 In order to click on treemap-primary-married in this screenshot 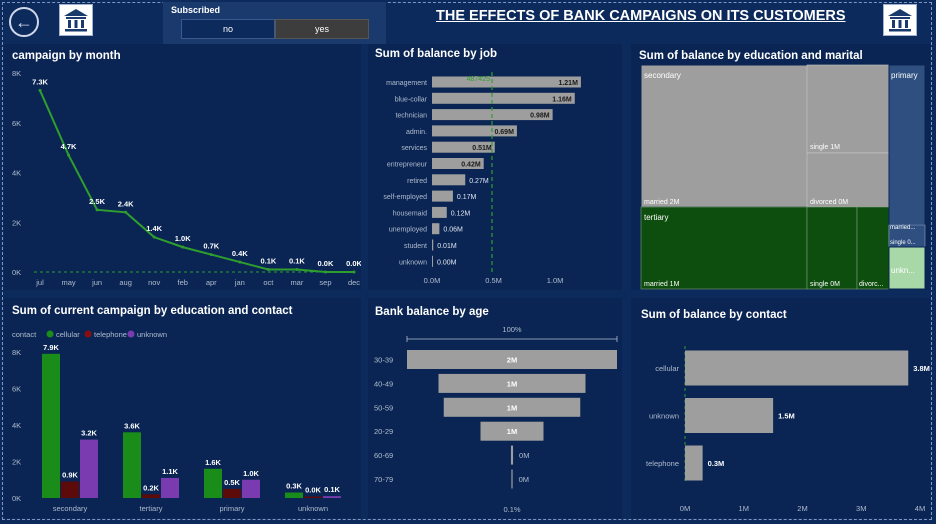, I will do `click(907, 145)`.